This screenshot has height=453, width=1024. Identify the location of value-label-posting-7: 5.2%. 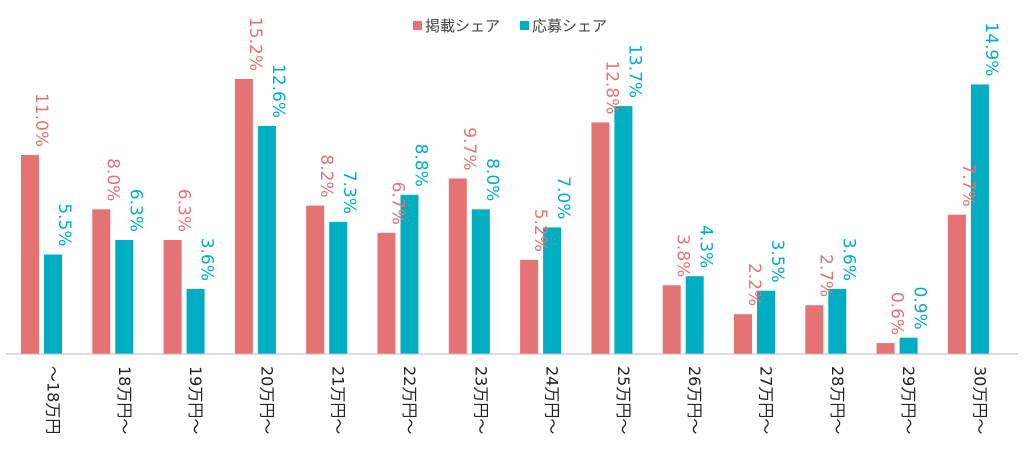
(540, 230).